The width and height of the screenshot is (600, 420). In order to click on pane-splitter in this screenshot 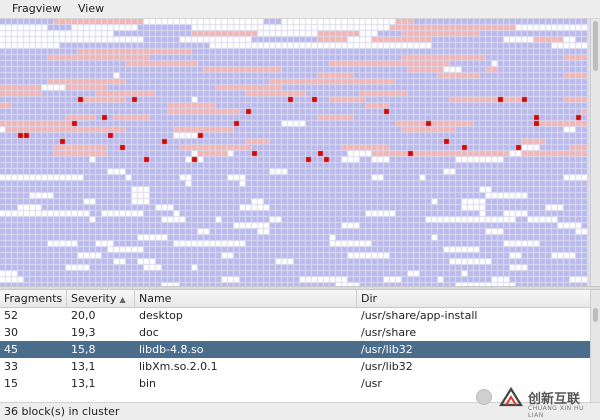, I will do `click(300, 288)`.